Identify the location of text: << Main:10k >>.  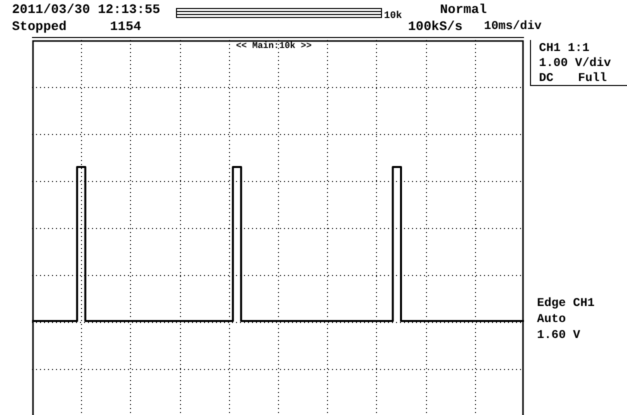
(274, 46).